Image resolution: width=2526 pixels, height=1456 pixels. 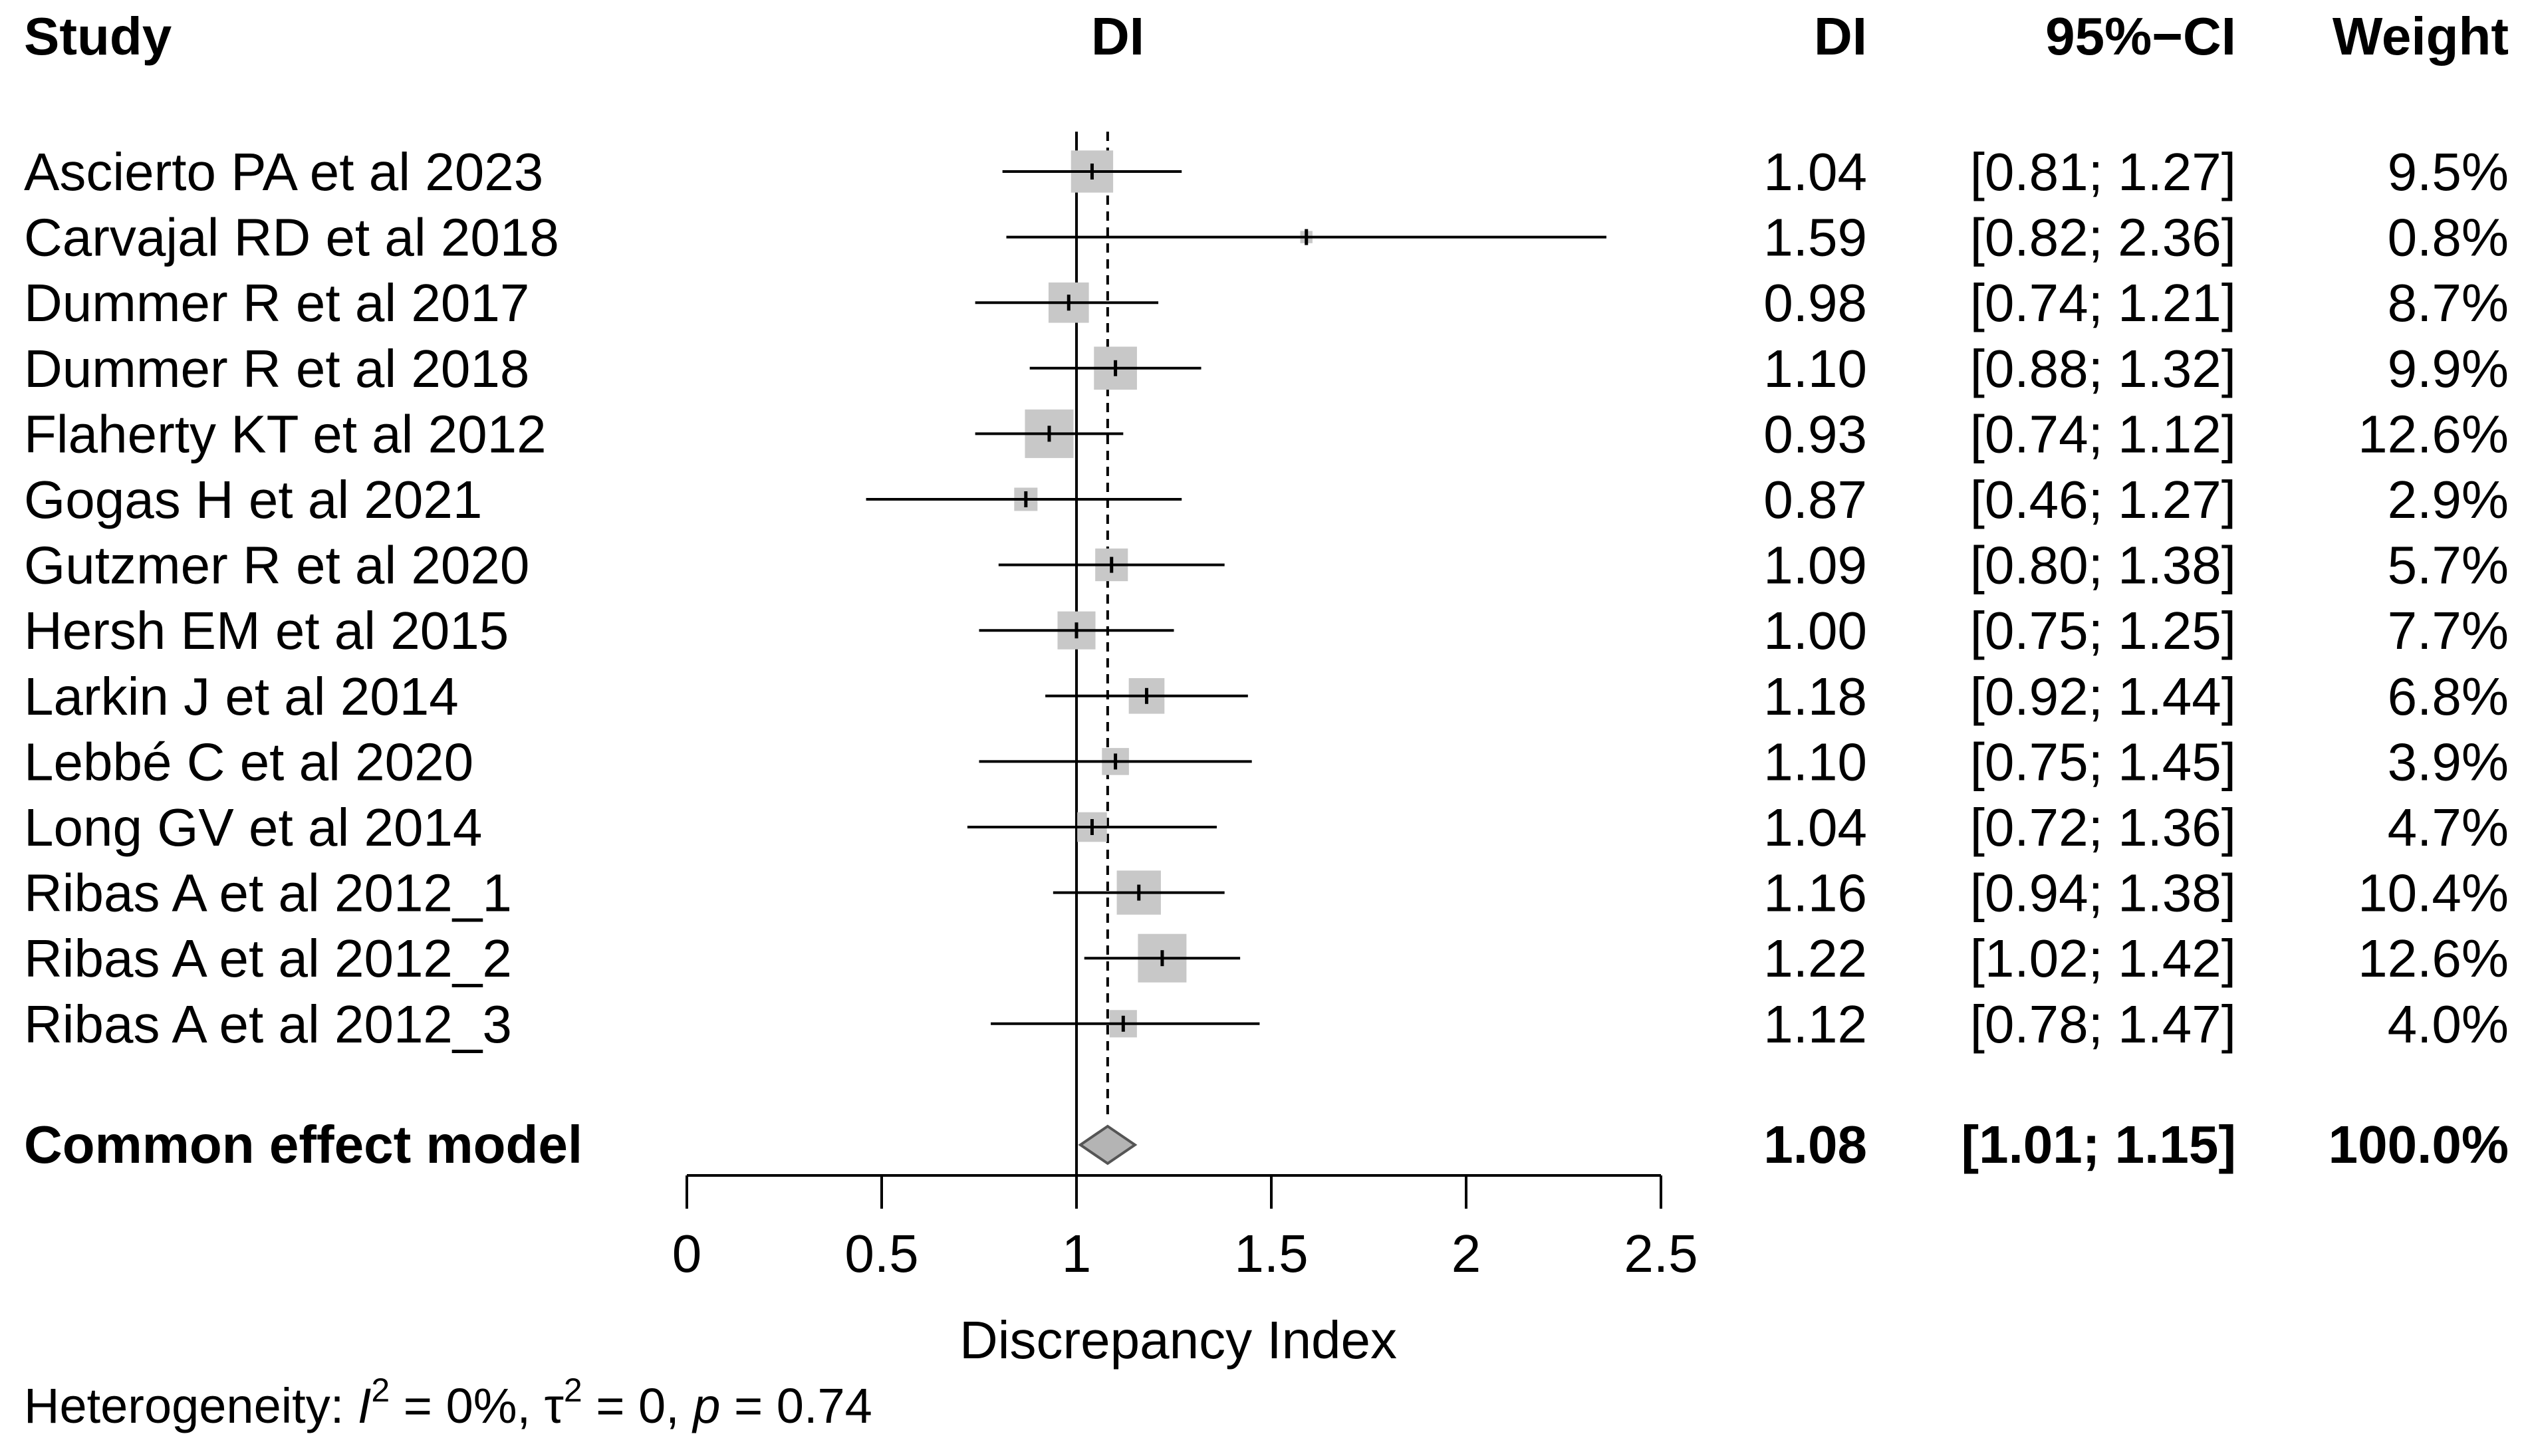 What do you see at coordinates (248, 761) in the screenshot?
I see `study-label: Lebbé C et al 2020` at bounding box center [248, 761].